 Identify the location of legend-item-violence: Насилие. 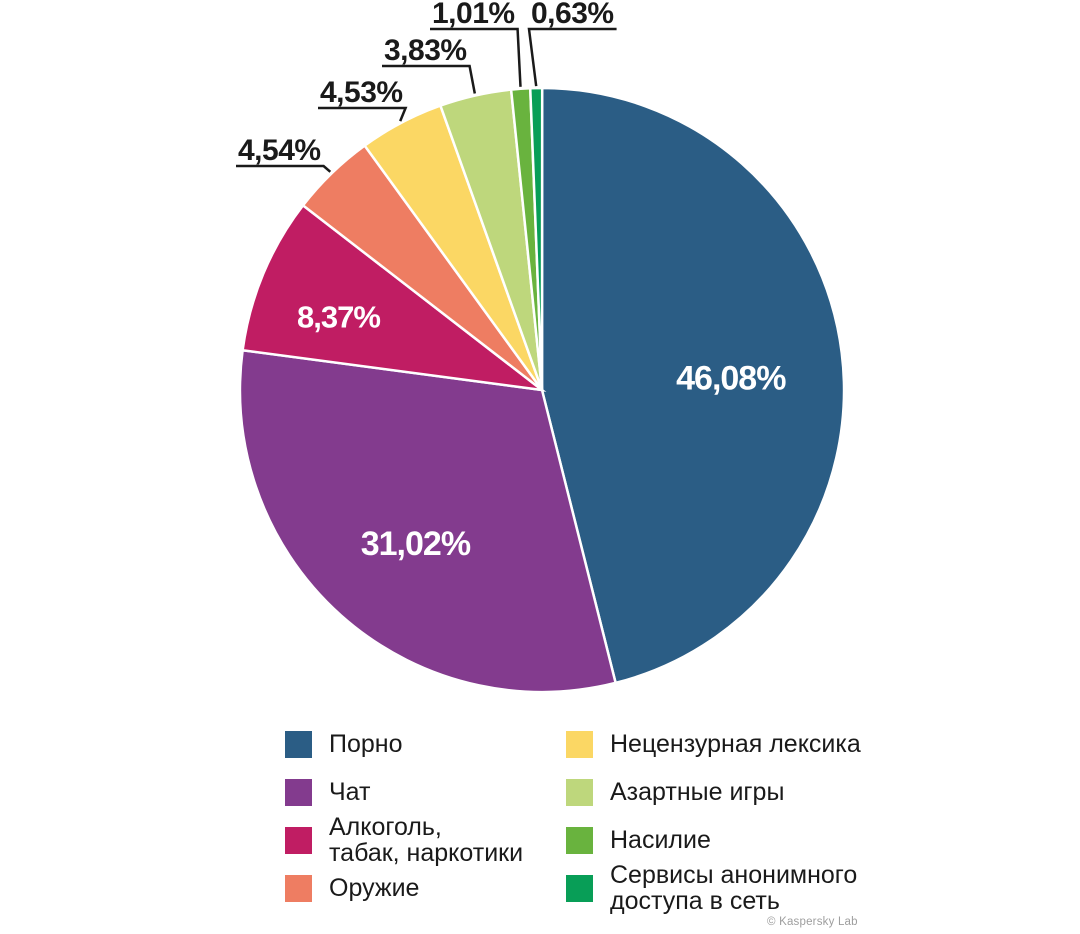
(716, 840).